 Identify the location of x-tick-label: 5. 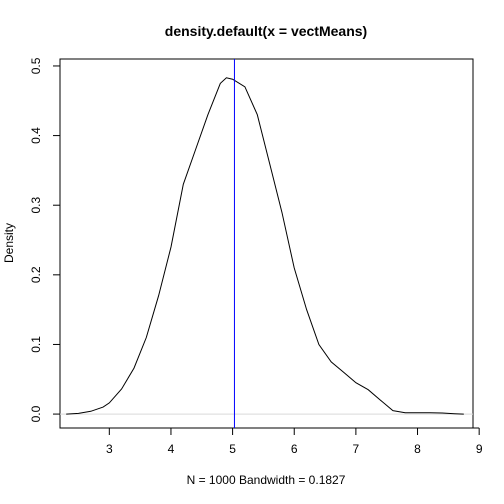
(232, 449).